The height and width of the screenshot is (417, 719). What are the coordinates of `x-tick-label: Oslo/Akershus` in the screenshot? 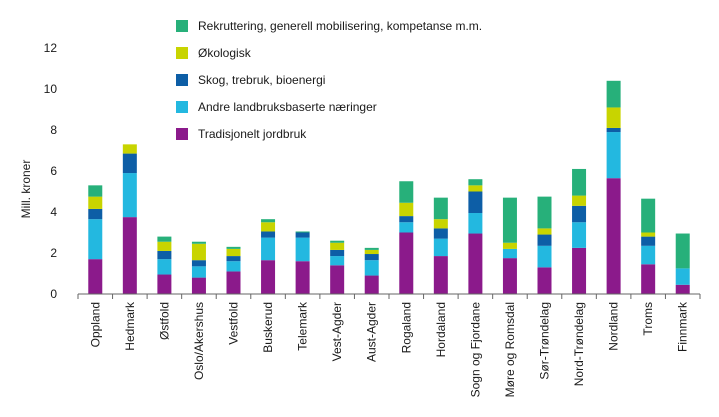 It's located at (199, 341).